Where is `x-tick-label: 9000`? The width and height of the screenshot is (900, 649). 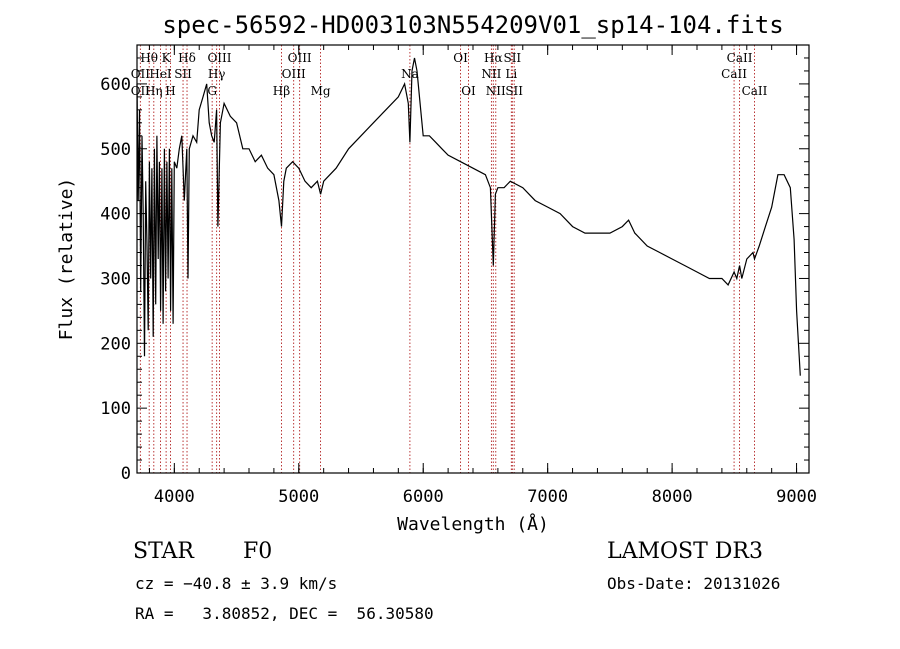 x-tick-label: 9000 is located at coordinates (796, 497).